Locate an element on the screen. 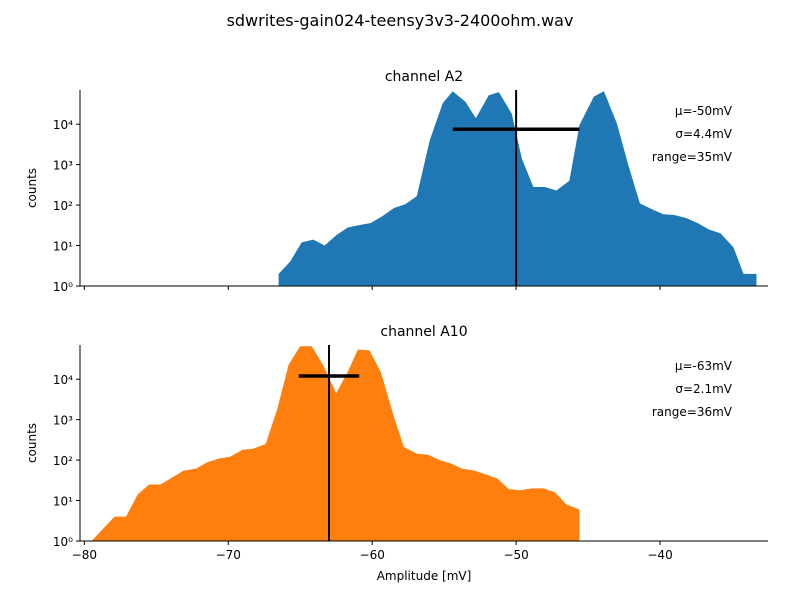 This screenshot has width=800, height=600. x-tick-label: −40 is located at coordinates (659, 555).